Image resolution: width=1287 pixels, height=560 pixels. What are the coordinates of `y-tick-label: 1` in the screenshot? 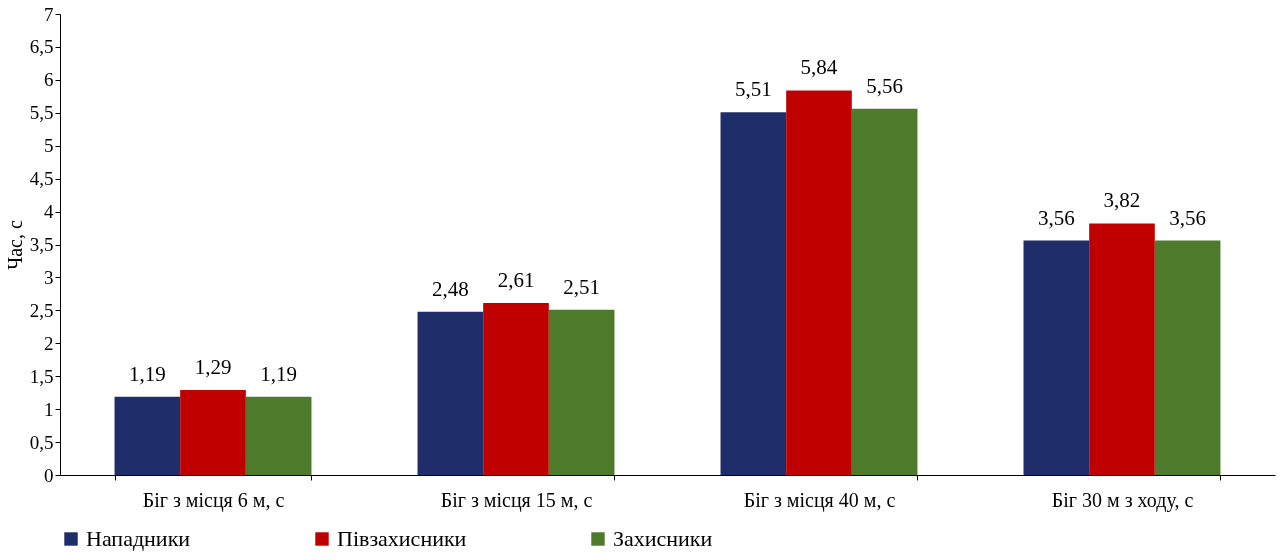 It's located at (49, 409).